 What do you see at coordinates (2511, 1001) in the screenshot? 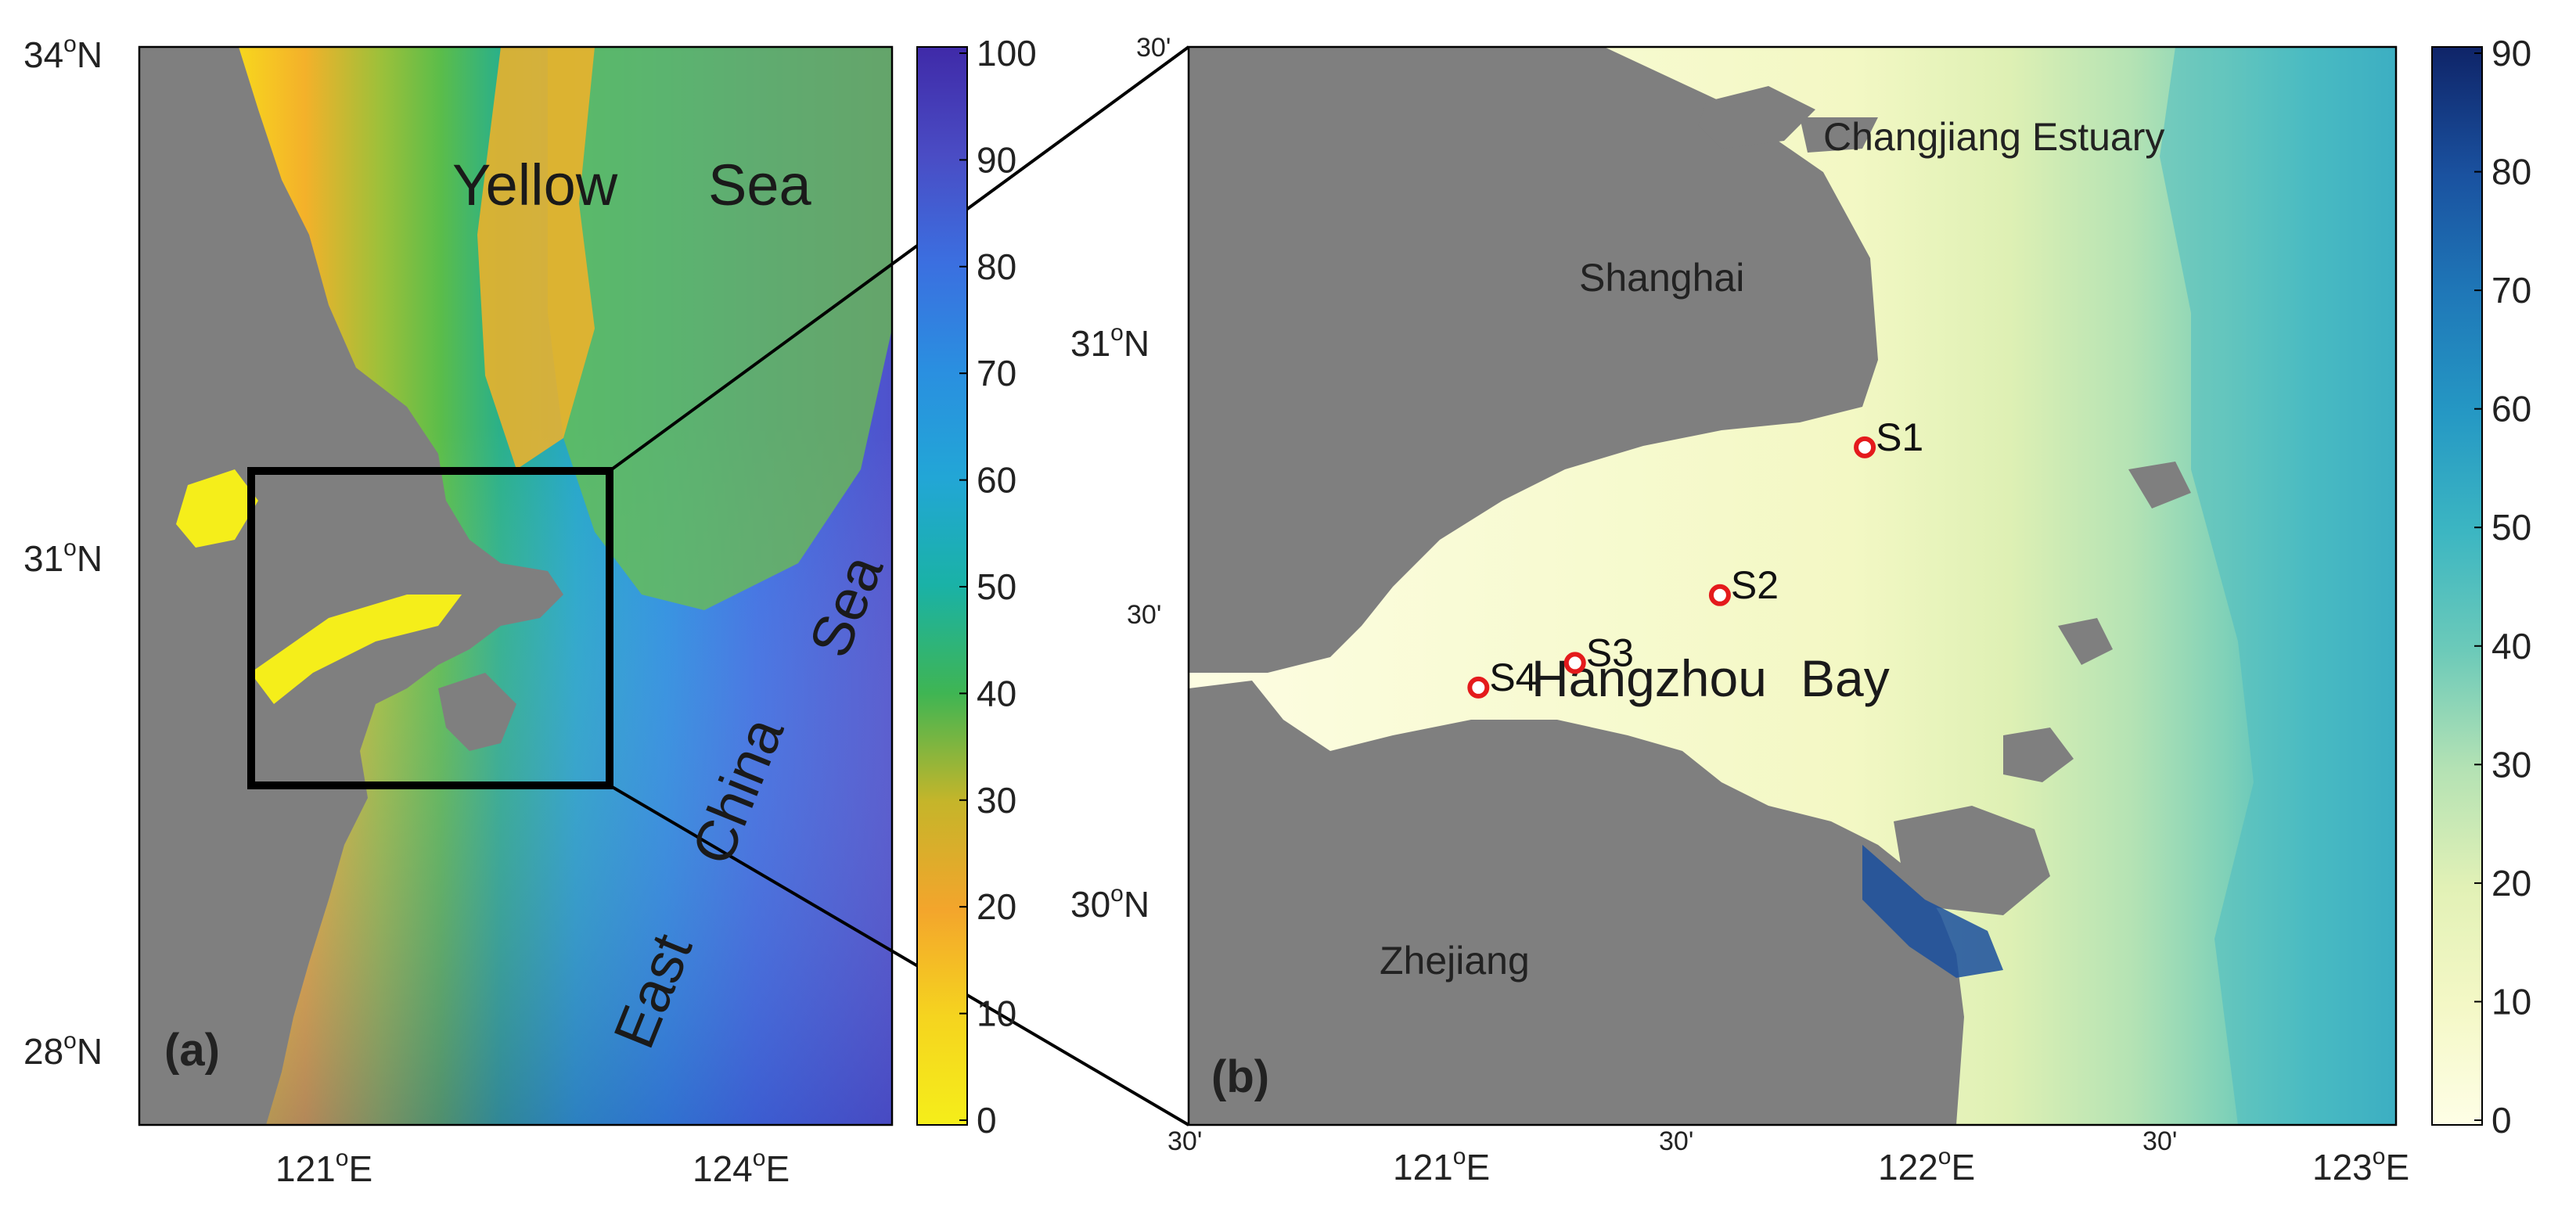
I see `panel-b-colorbar-tick-label: 10` at bounding box center [2511, 1001].